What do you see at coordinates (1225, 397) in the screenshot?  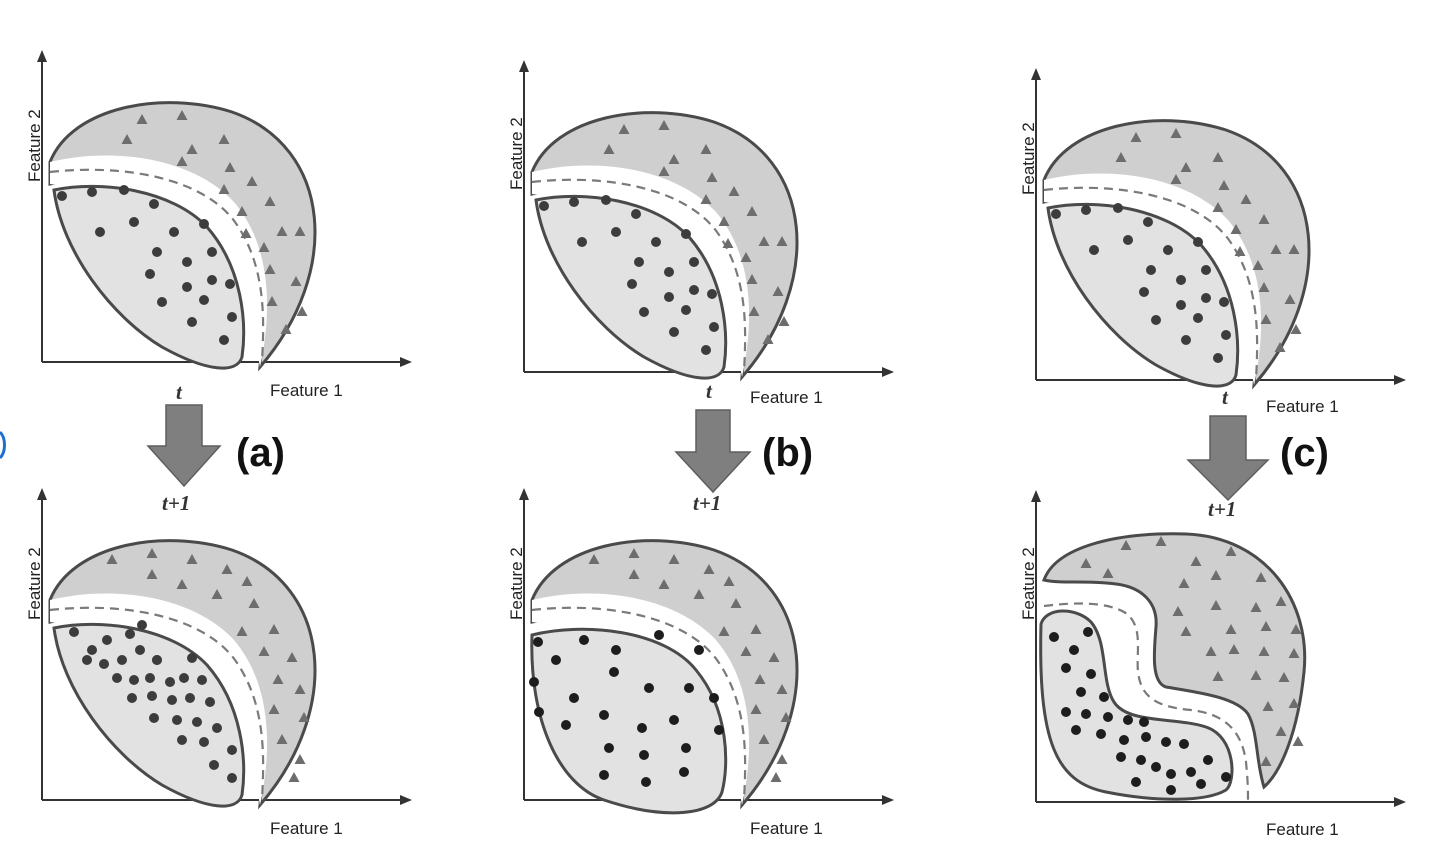 I see `time-label-before: t` at bounding box center [1225, 397].